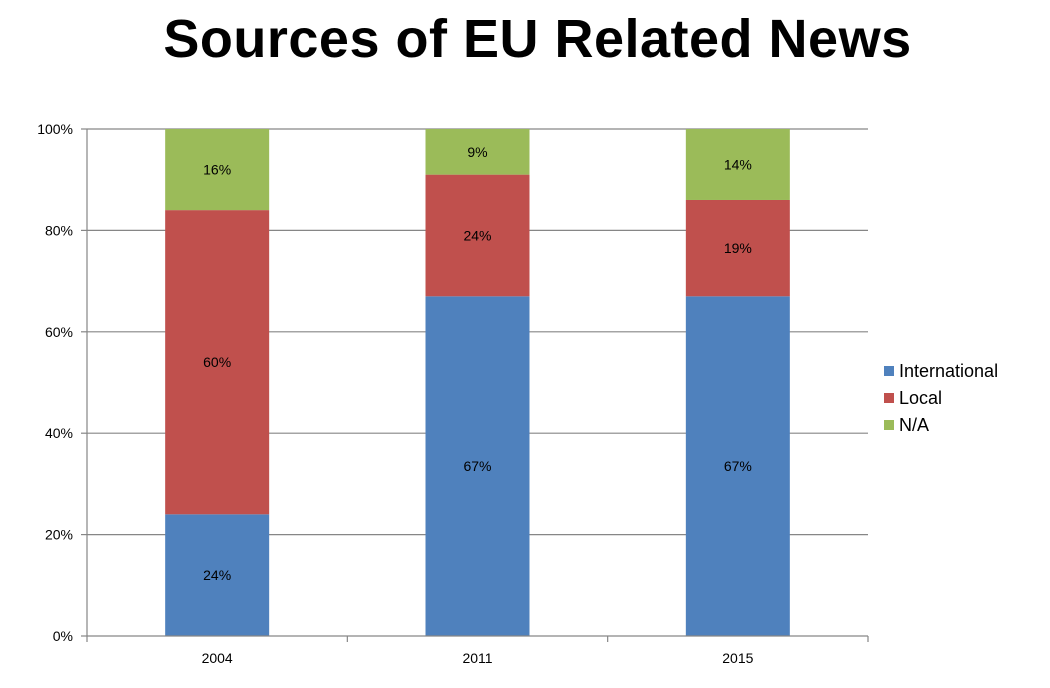 The width and height of the screenshot is (1050, 688). I want to click on legend-label: Local, so click(920, 398).